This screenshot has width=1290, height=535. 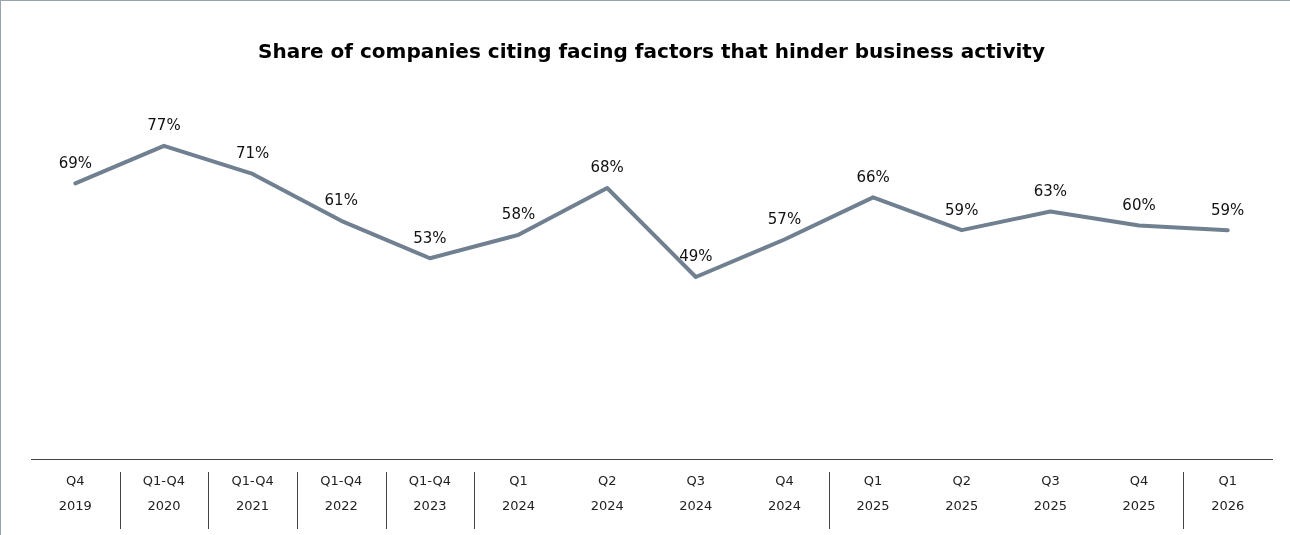 What do you see at coordinates (1139, 204) in the screenshot?
I see `data-label: 60%` at bounding box center [1139, 204].